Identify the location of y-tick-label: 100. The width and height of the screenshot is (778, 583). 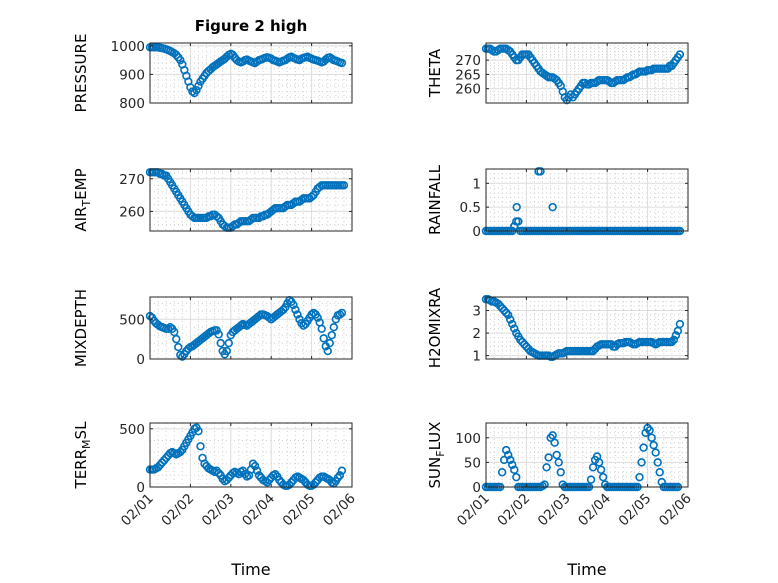
(468, 439).